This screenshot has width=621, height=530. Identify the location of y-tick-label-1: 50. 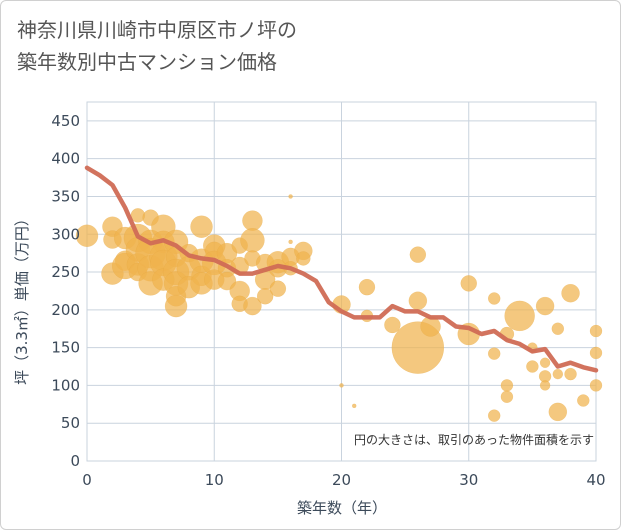
(70, 423).